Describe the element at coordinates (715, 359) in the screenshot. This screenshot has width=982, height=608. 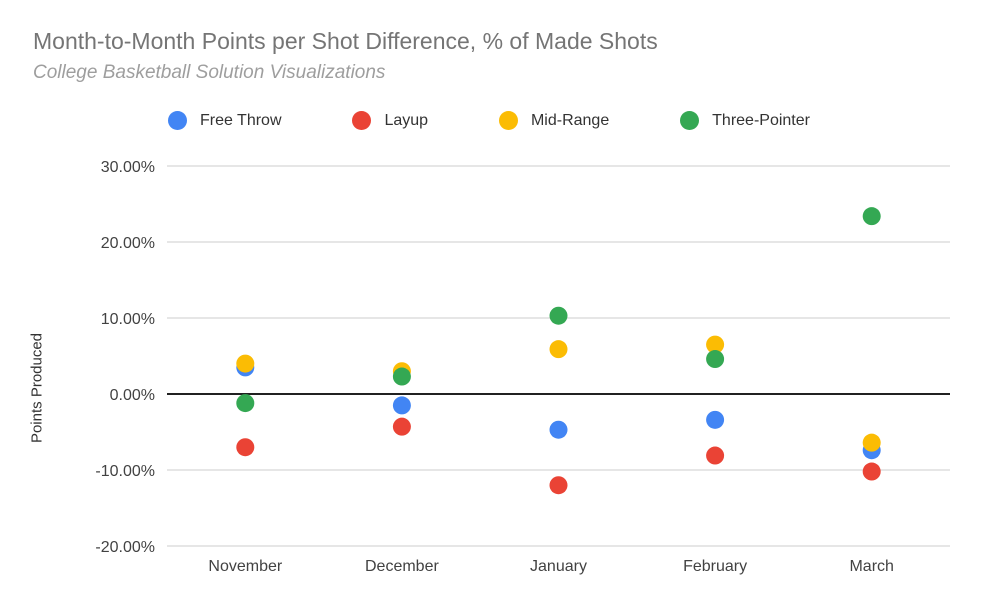
I see `point-three-pointer-february` at that location.